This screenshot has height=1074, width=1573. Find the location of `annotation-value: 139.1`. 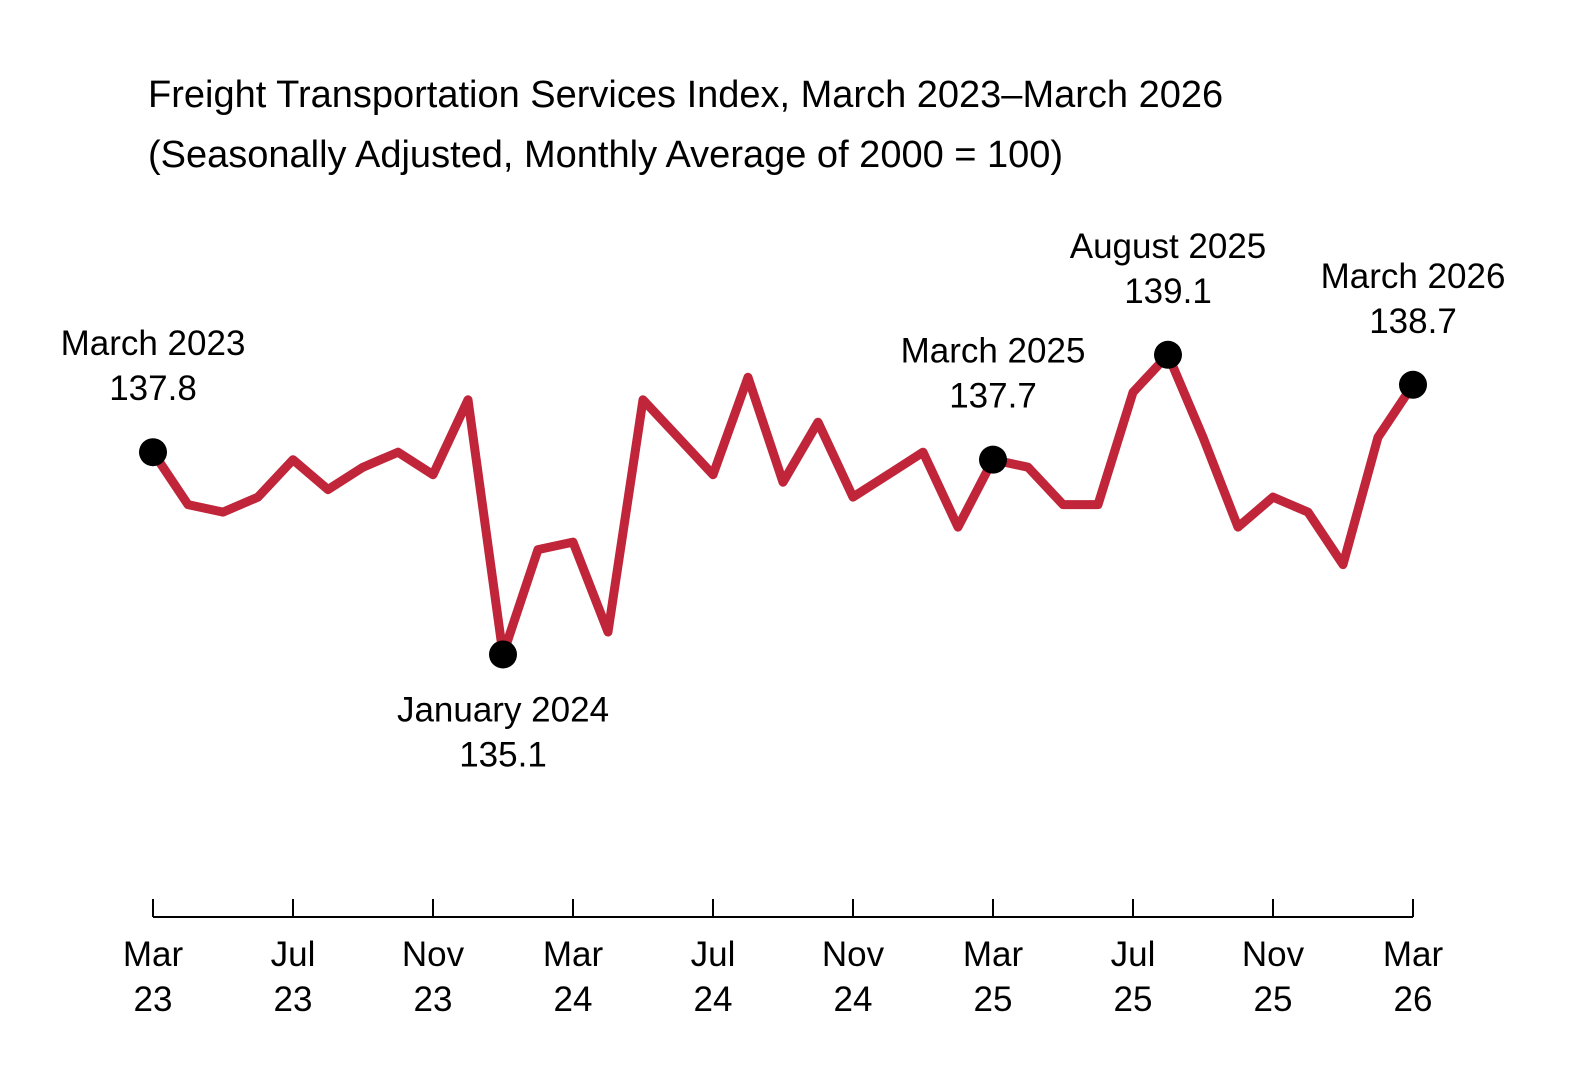

annotation-value: 139.1 is located at coordinates (1168, 291).